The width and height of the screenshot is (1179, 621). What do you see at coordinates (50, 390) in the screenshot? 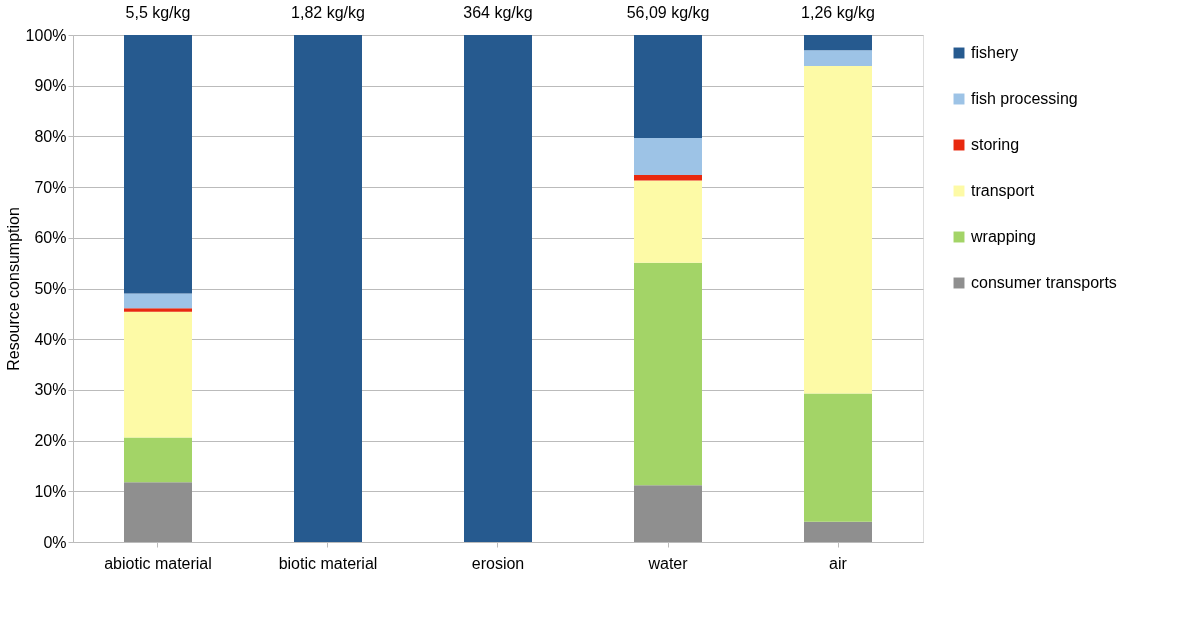
I see `y-tick-label: 30%` at bounding box center [50, 390].